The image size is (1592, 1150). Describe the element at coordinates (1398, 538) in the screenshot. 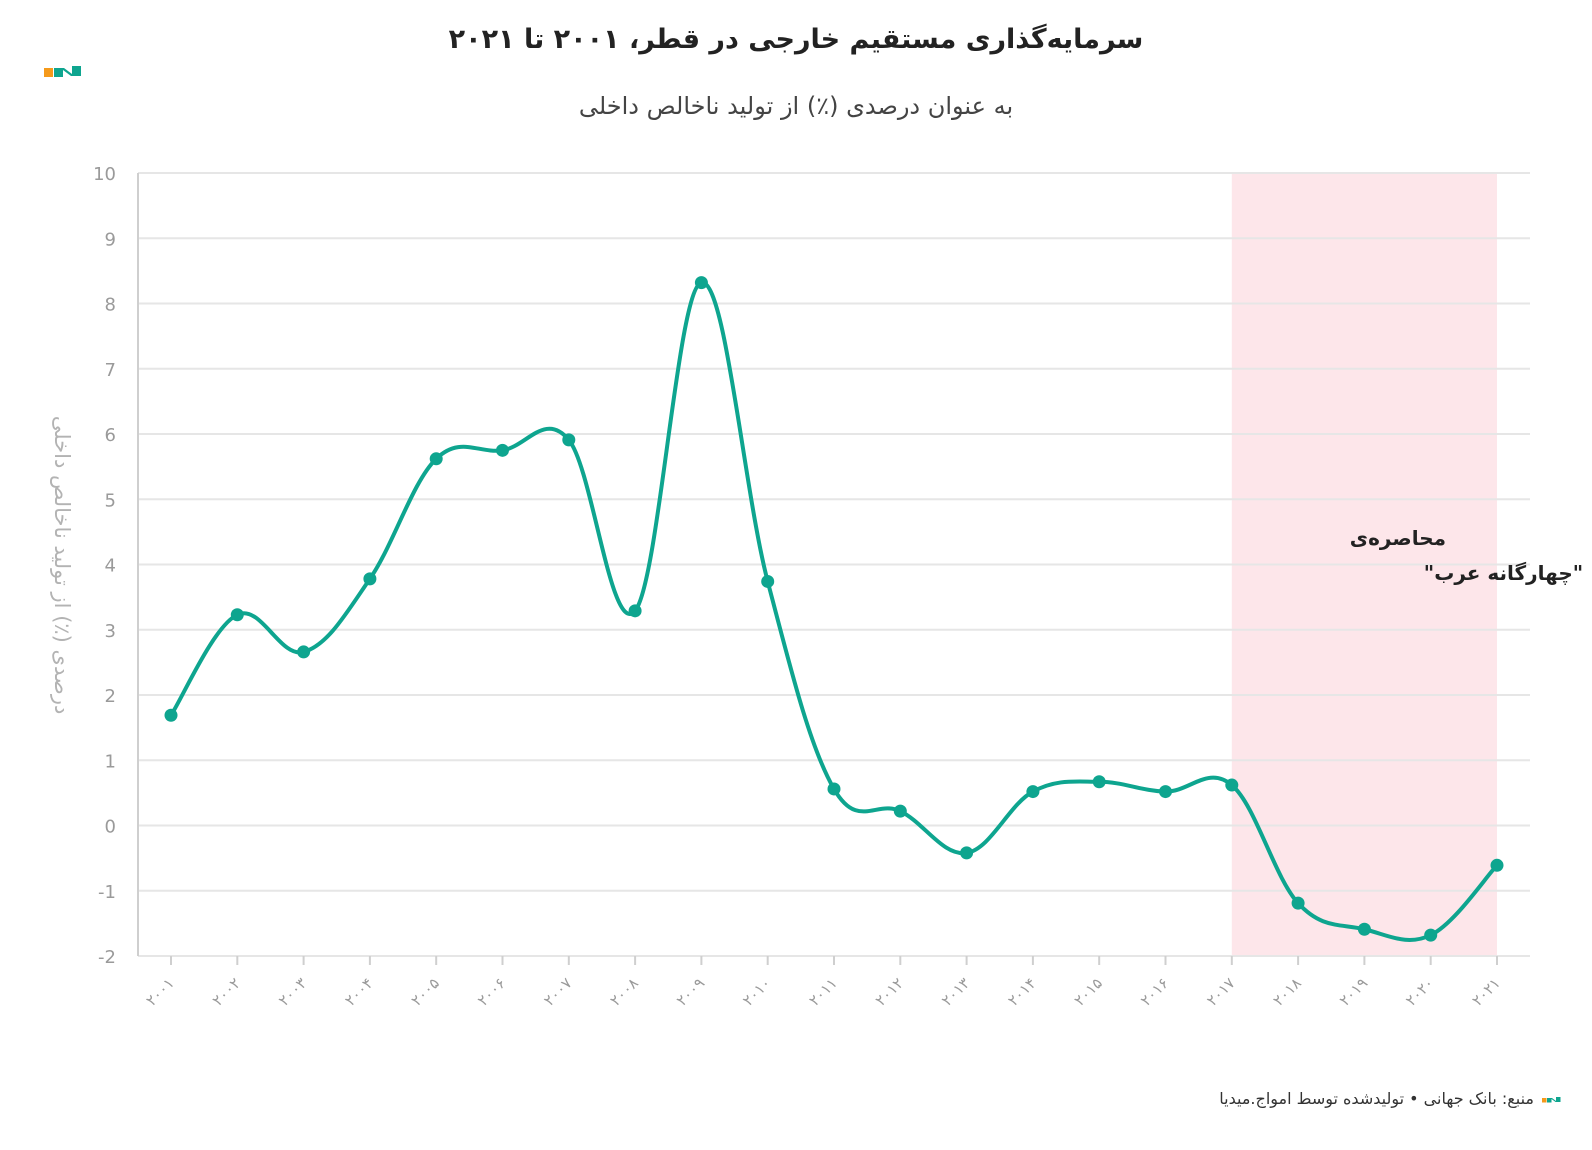

I see `annotation-line-1: محاصره‌ی` at that location.